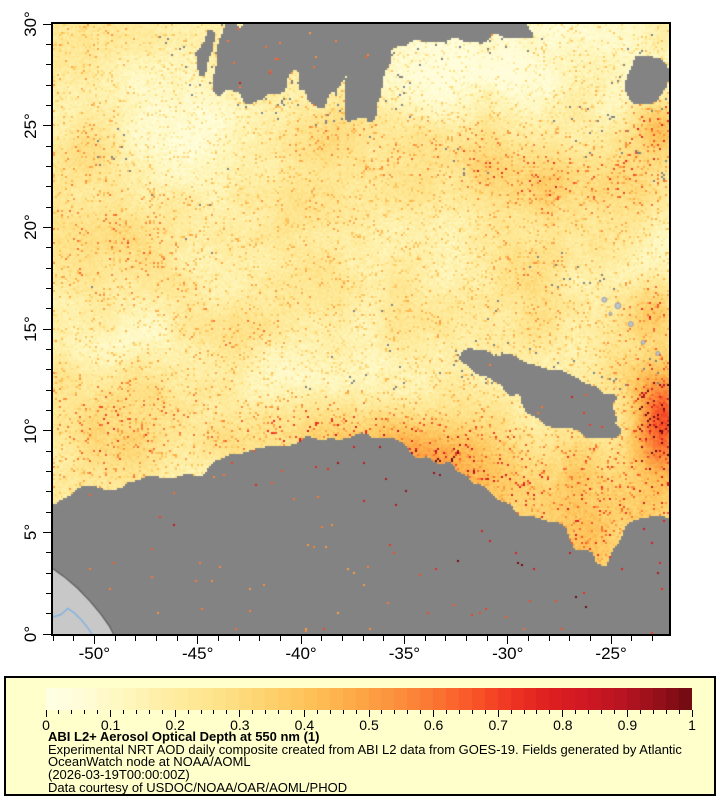 This screenshot has width=720, height=800. Describe the element at coordinates (30, 634) in the screenshot. I see `y-tick-label: 0°` at that location.